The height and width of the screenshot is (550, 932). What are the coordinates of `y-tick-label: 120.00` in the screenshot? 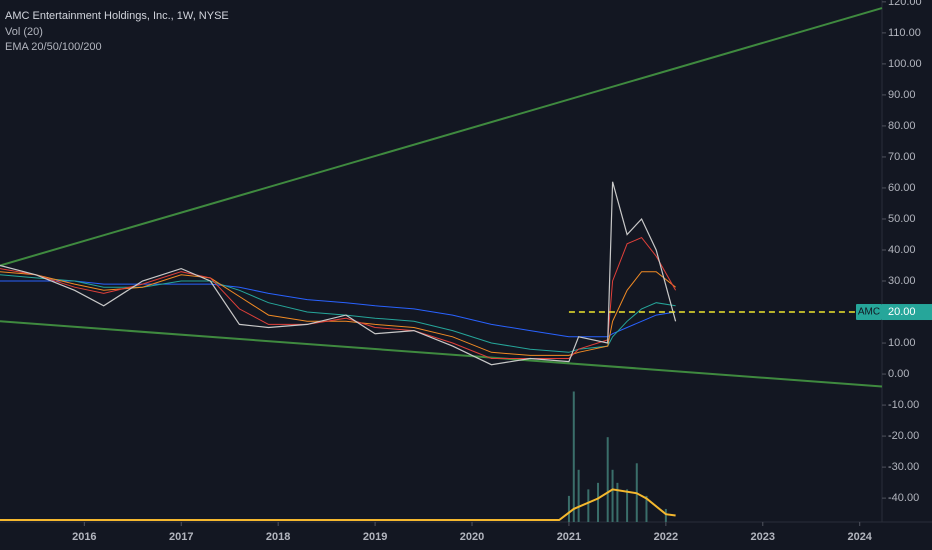 It's located at (905, 4).